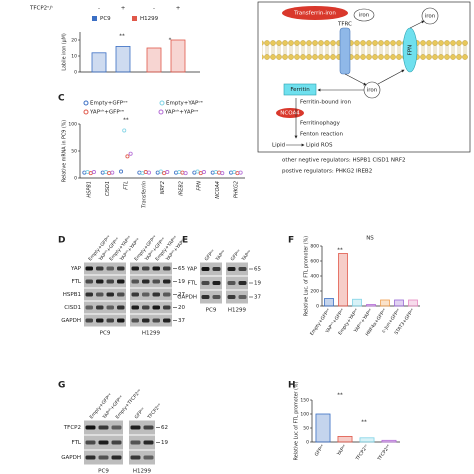 The image size is (474, 474). What do you see at coordinates (65, 151) in the screenshot?
I see `y-axis-label: Relative mRNA in PC9 (%)` at bounding box center [65, 151].